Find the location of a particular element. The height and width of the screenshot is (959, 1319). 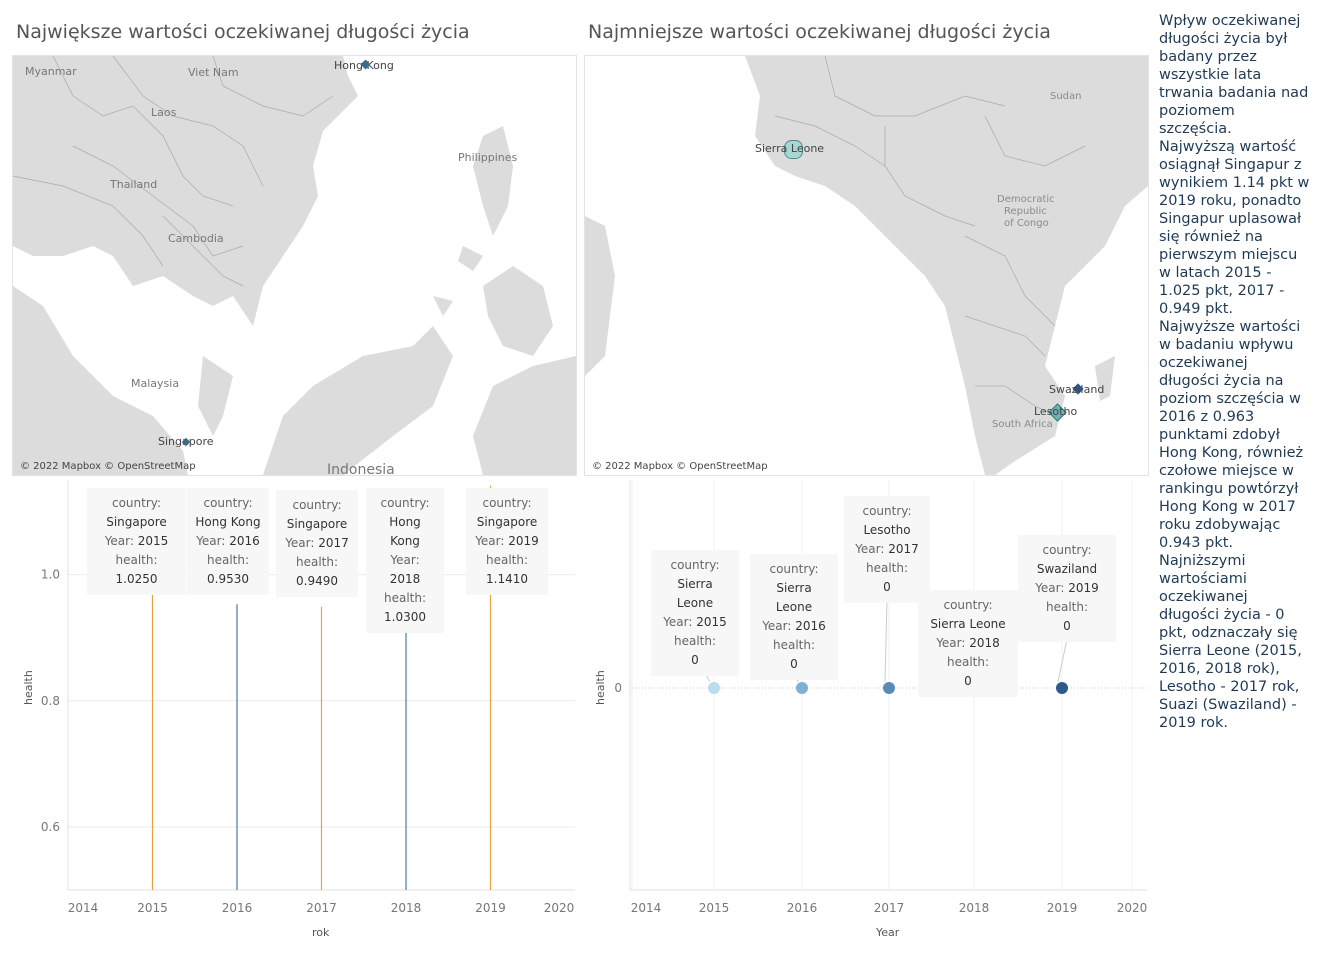

point-2017 is located at coordinates (889, 688).